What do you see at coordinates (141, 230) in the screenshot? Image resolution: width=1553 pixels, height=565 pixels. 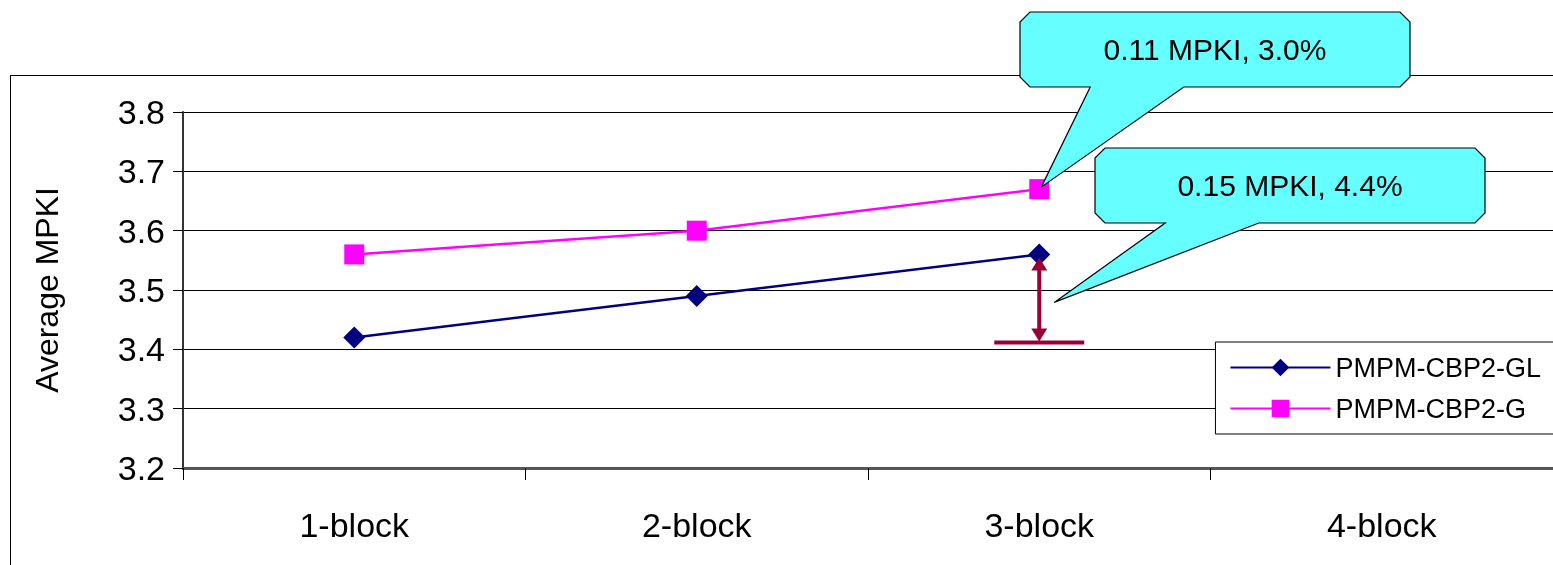 I see `y-tick-label: 3.6` at bounding box center [141, 230].